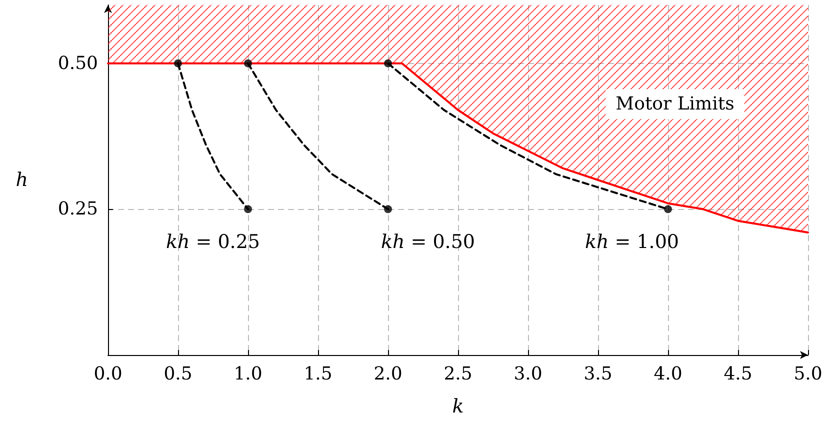 This screenshot has height=432, width=827. What do you see at coordinates (598, 374) in the screenshot?
I see `x-tick-label: 3.5` at bounding box center [598, 374].